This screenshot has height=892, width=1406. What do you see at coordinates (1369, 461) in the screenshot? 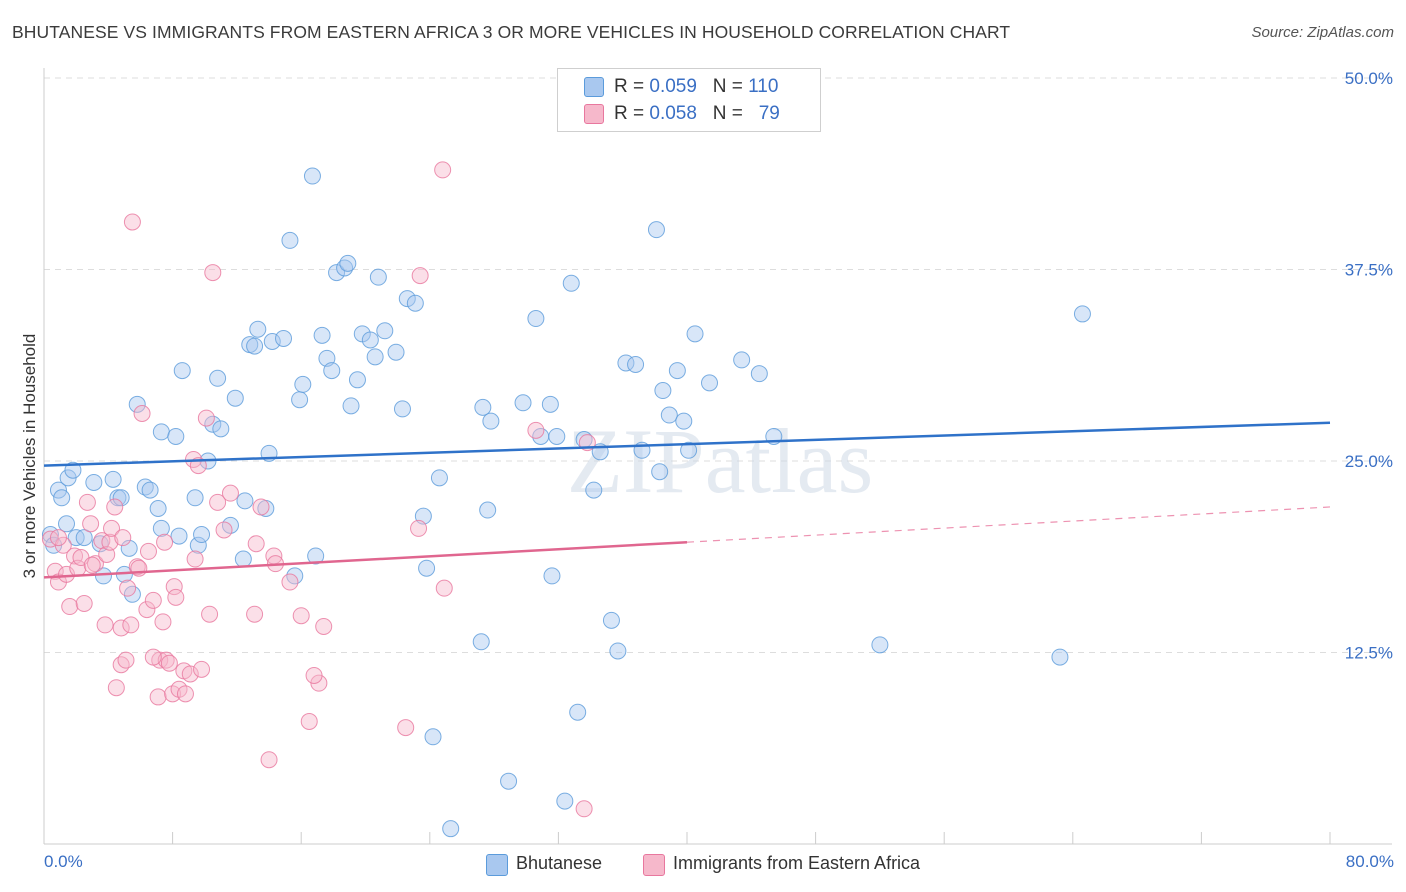
I see `y-tick-label: 25.0%` at bounding box center [1369, 461].